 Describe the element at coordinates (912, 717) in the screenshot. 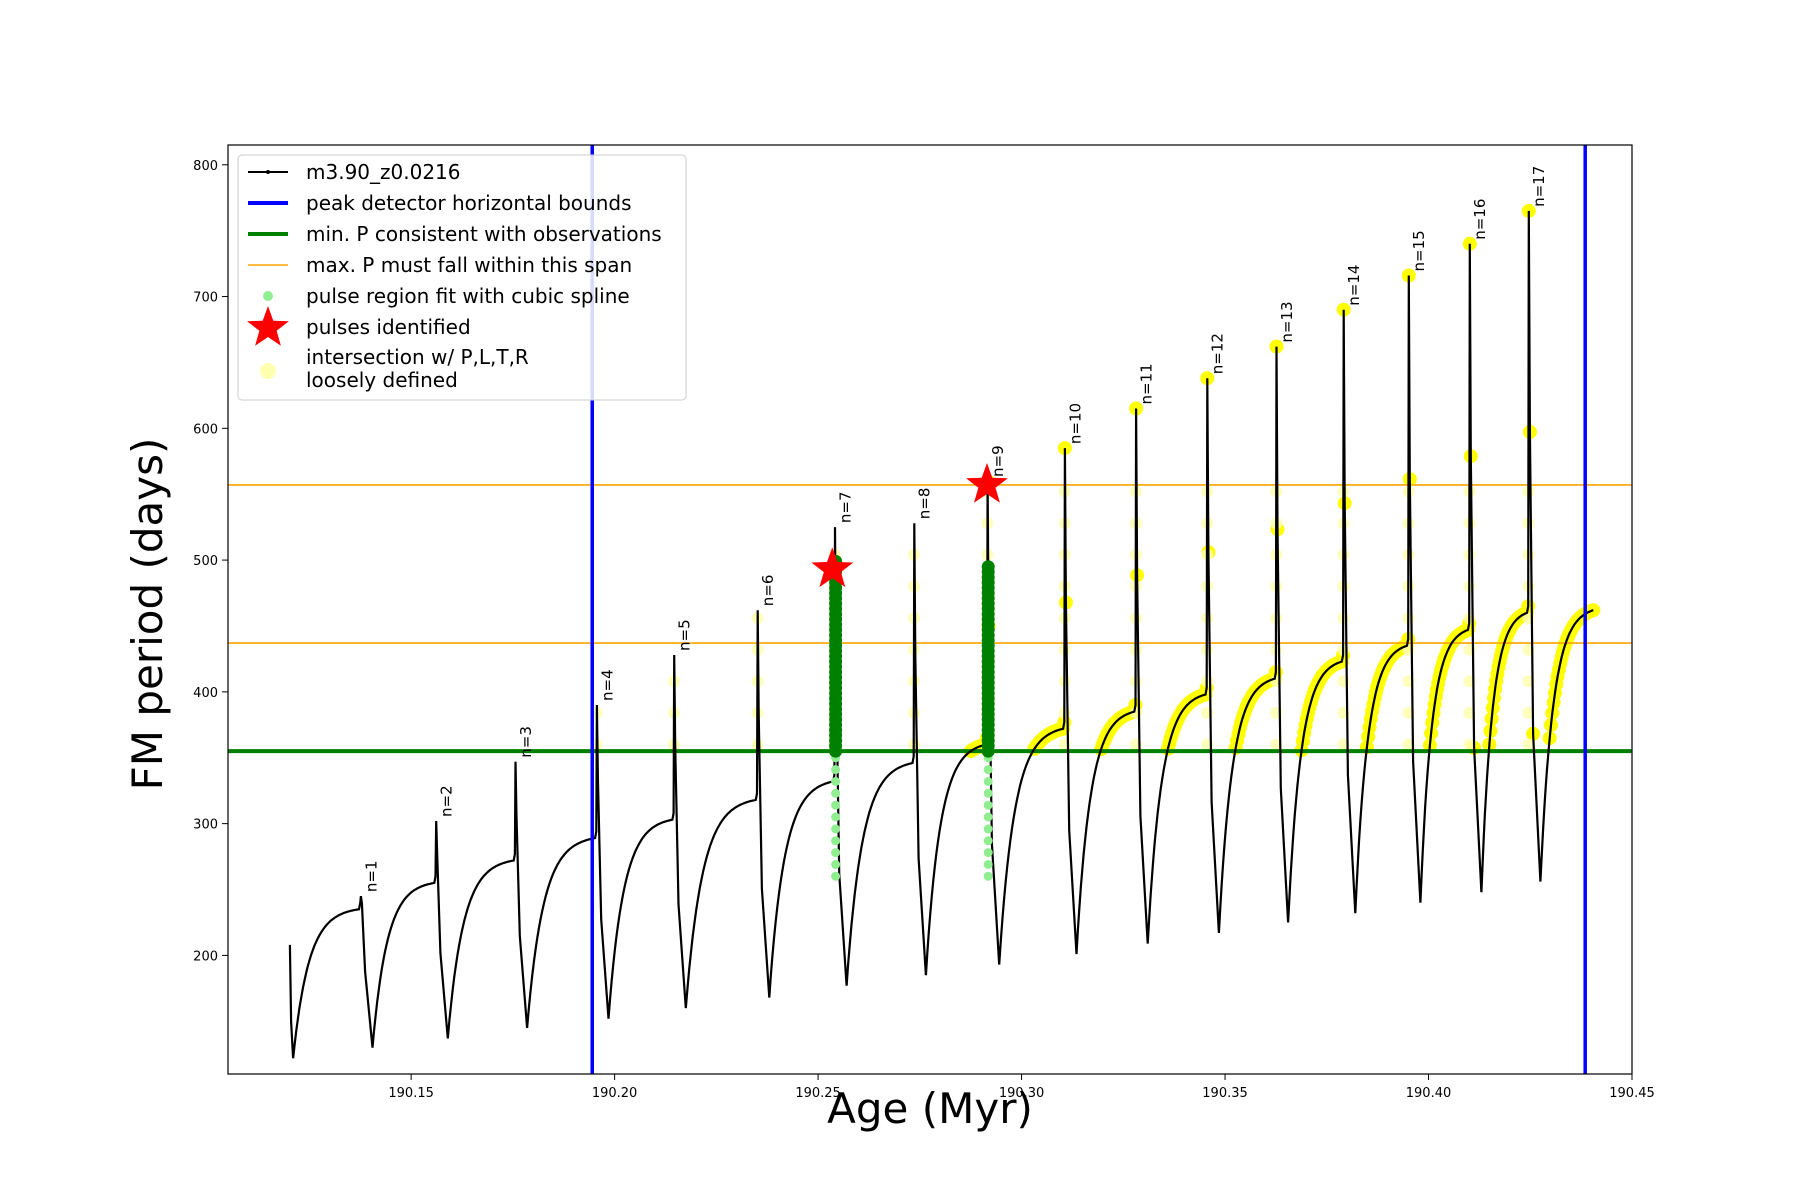

I see `pulse-fit-regions` at that location.